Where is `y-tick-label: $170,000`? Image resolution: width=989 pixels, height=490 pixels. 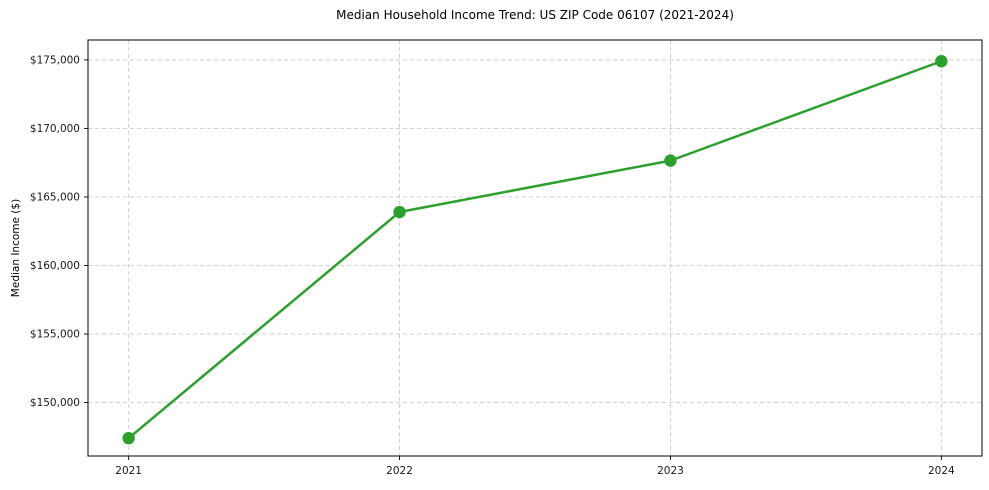
y-tick-label: $170,000 is located at coordinates (55, 129).